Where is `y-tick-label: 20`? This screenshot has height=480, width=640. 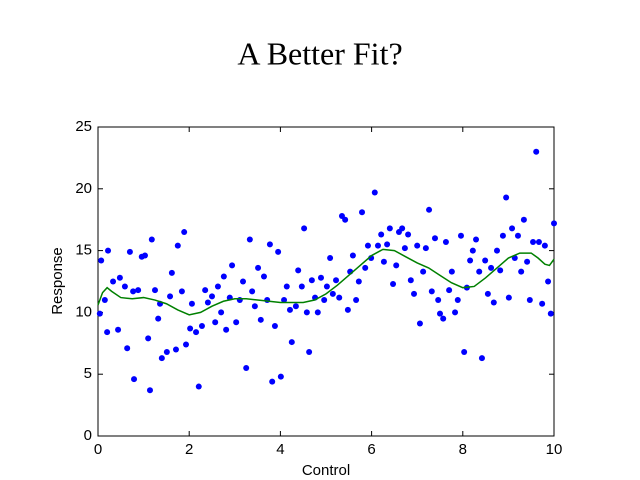 y-tick-label: 20 is located at coordinates (83, 188).